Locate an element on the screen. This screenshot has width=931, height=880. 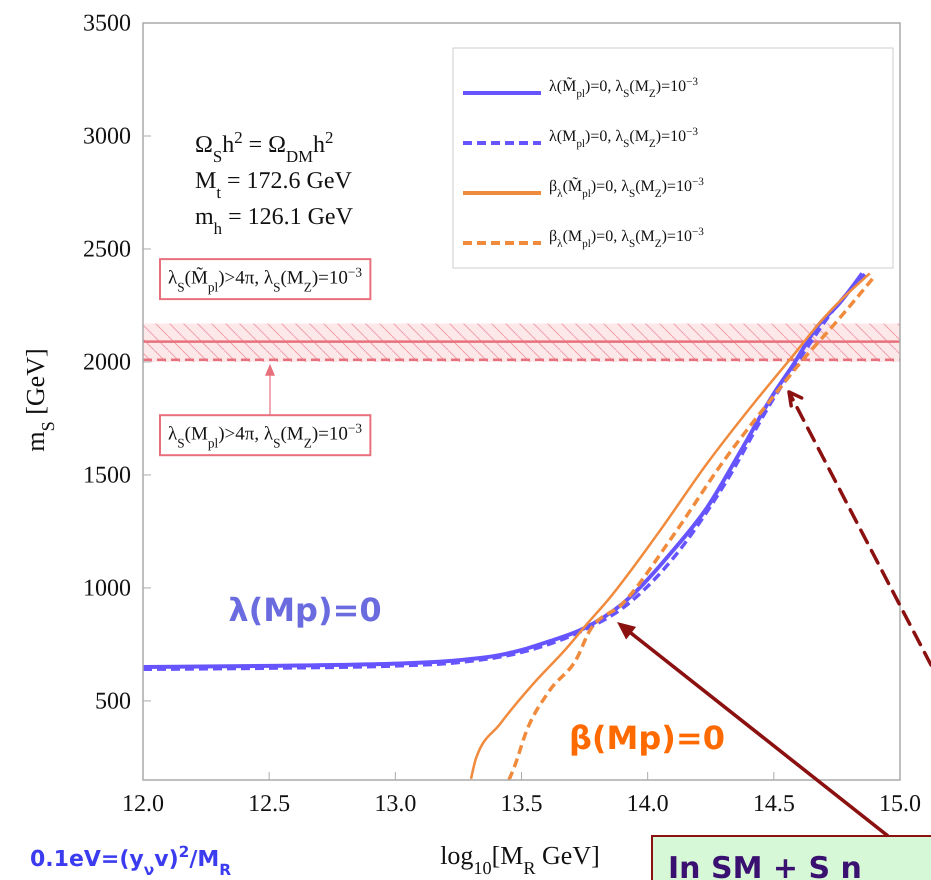
x-tick-label: 15.0 is located at coordinates (900, 804).